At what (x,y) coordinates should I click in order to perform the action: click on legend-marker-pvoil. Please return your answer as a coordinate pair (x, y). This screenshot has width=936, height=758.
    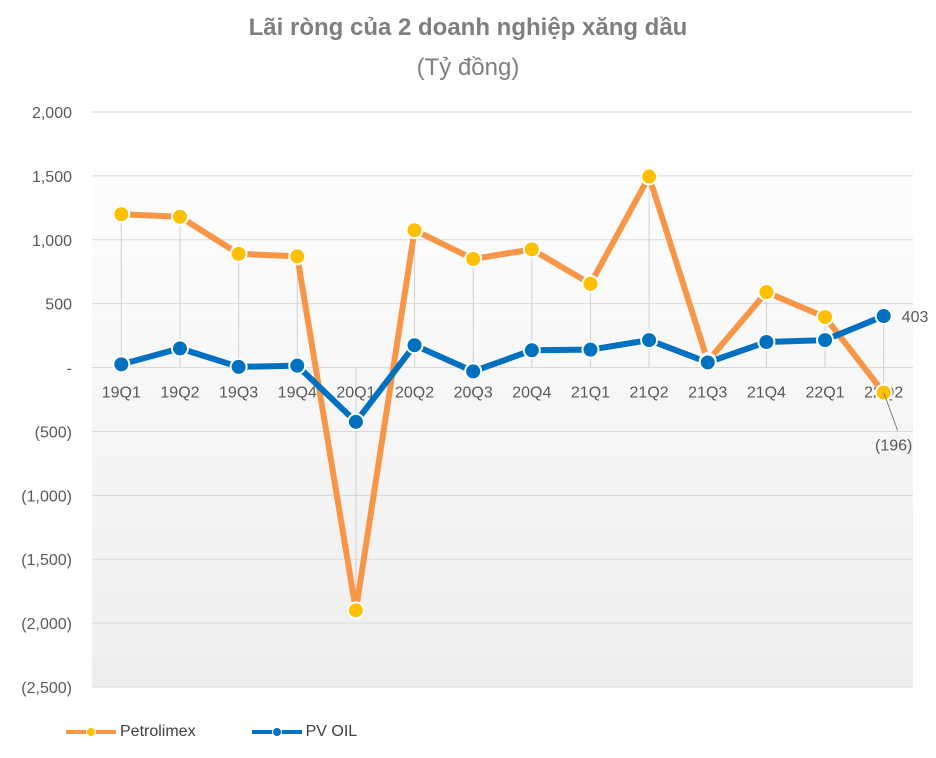
    Looking at the image, I should click on (276, 732).